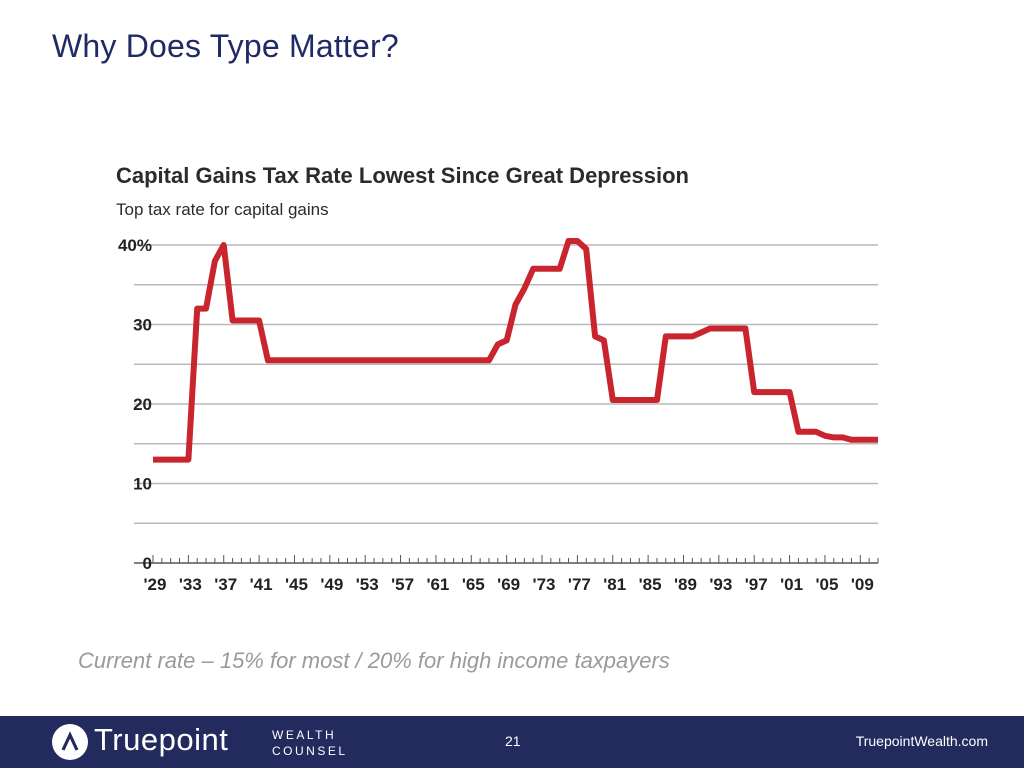 The width and height of the screenshot is (1024, 768). Describe the element at coordinates (614, 584) in the screenshot. I see `x-tick-label: '81` at that location.